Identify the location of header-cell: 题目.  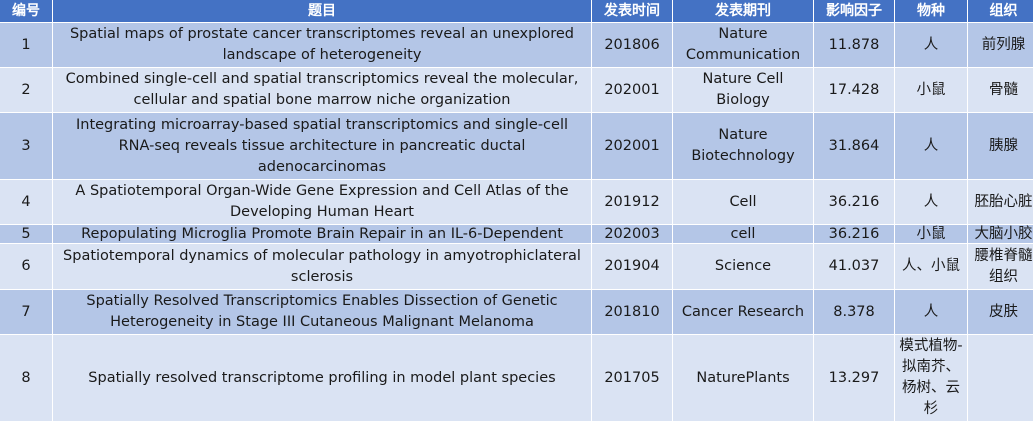
(322, 11).